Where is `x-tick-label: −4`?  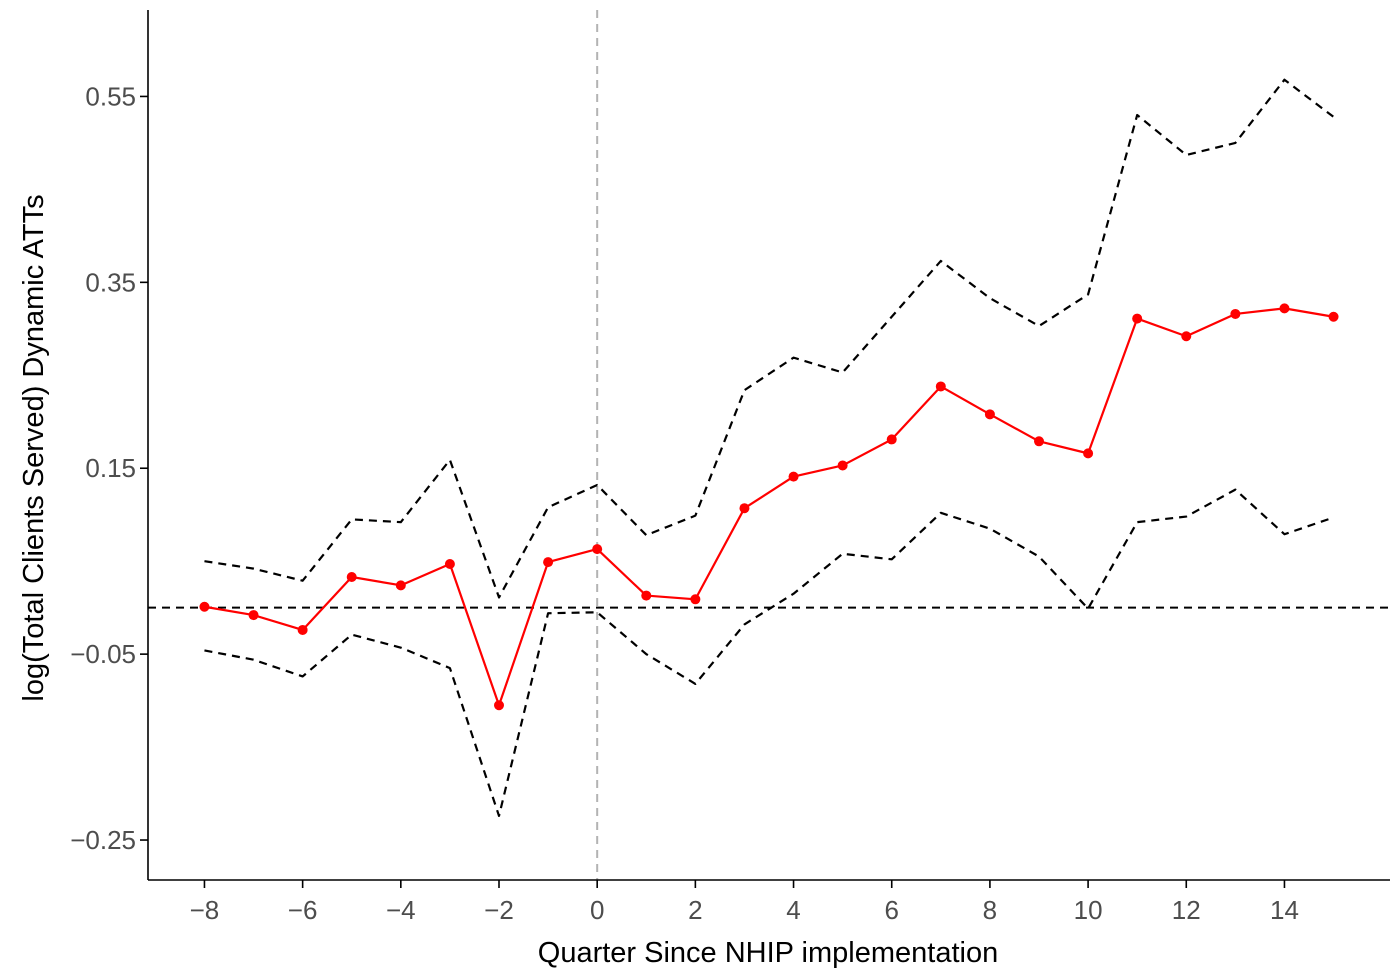 x-tick-label: −4 is located at coordinates (401, 910).